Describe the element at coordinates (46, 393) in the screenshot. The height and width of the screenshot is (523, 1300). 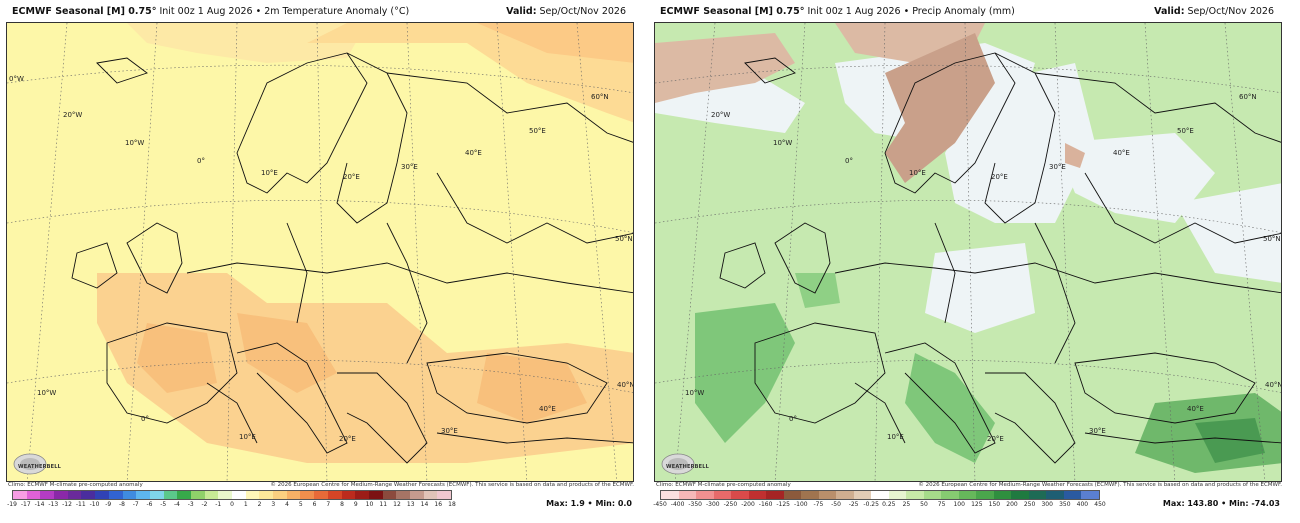
I see `temperature-lon-label-10: 10°W` at that location.